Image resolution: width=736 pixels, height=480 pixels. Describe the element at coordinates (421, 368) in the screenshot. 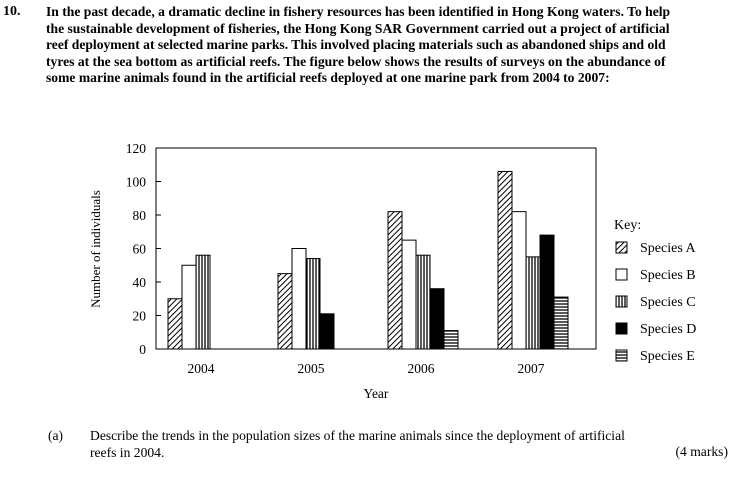

I see `x-tick-label: 2006` at that location.